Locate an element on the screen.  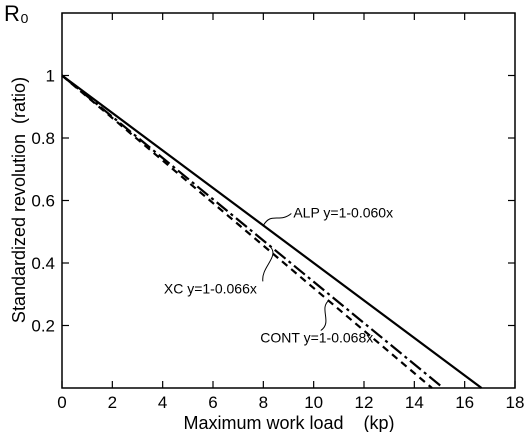
x-tick-label: 8 is located at coordinates (263, 402).